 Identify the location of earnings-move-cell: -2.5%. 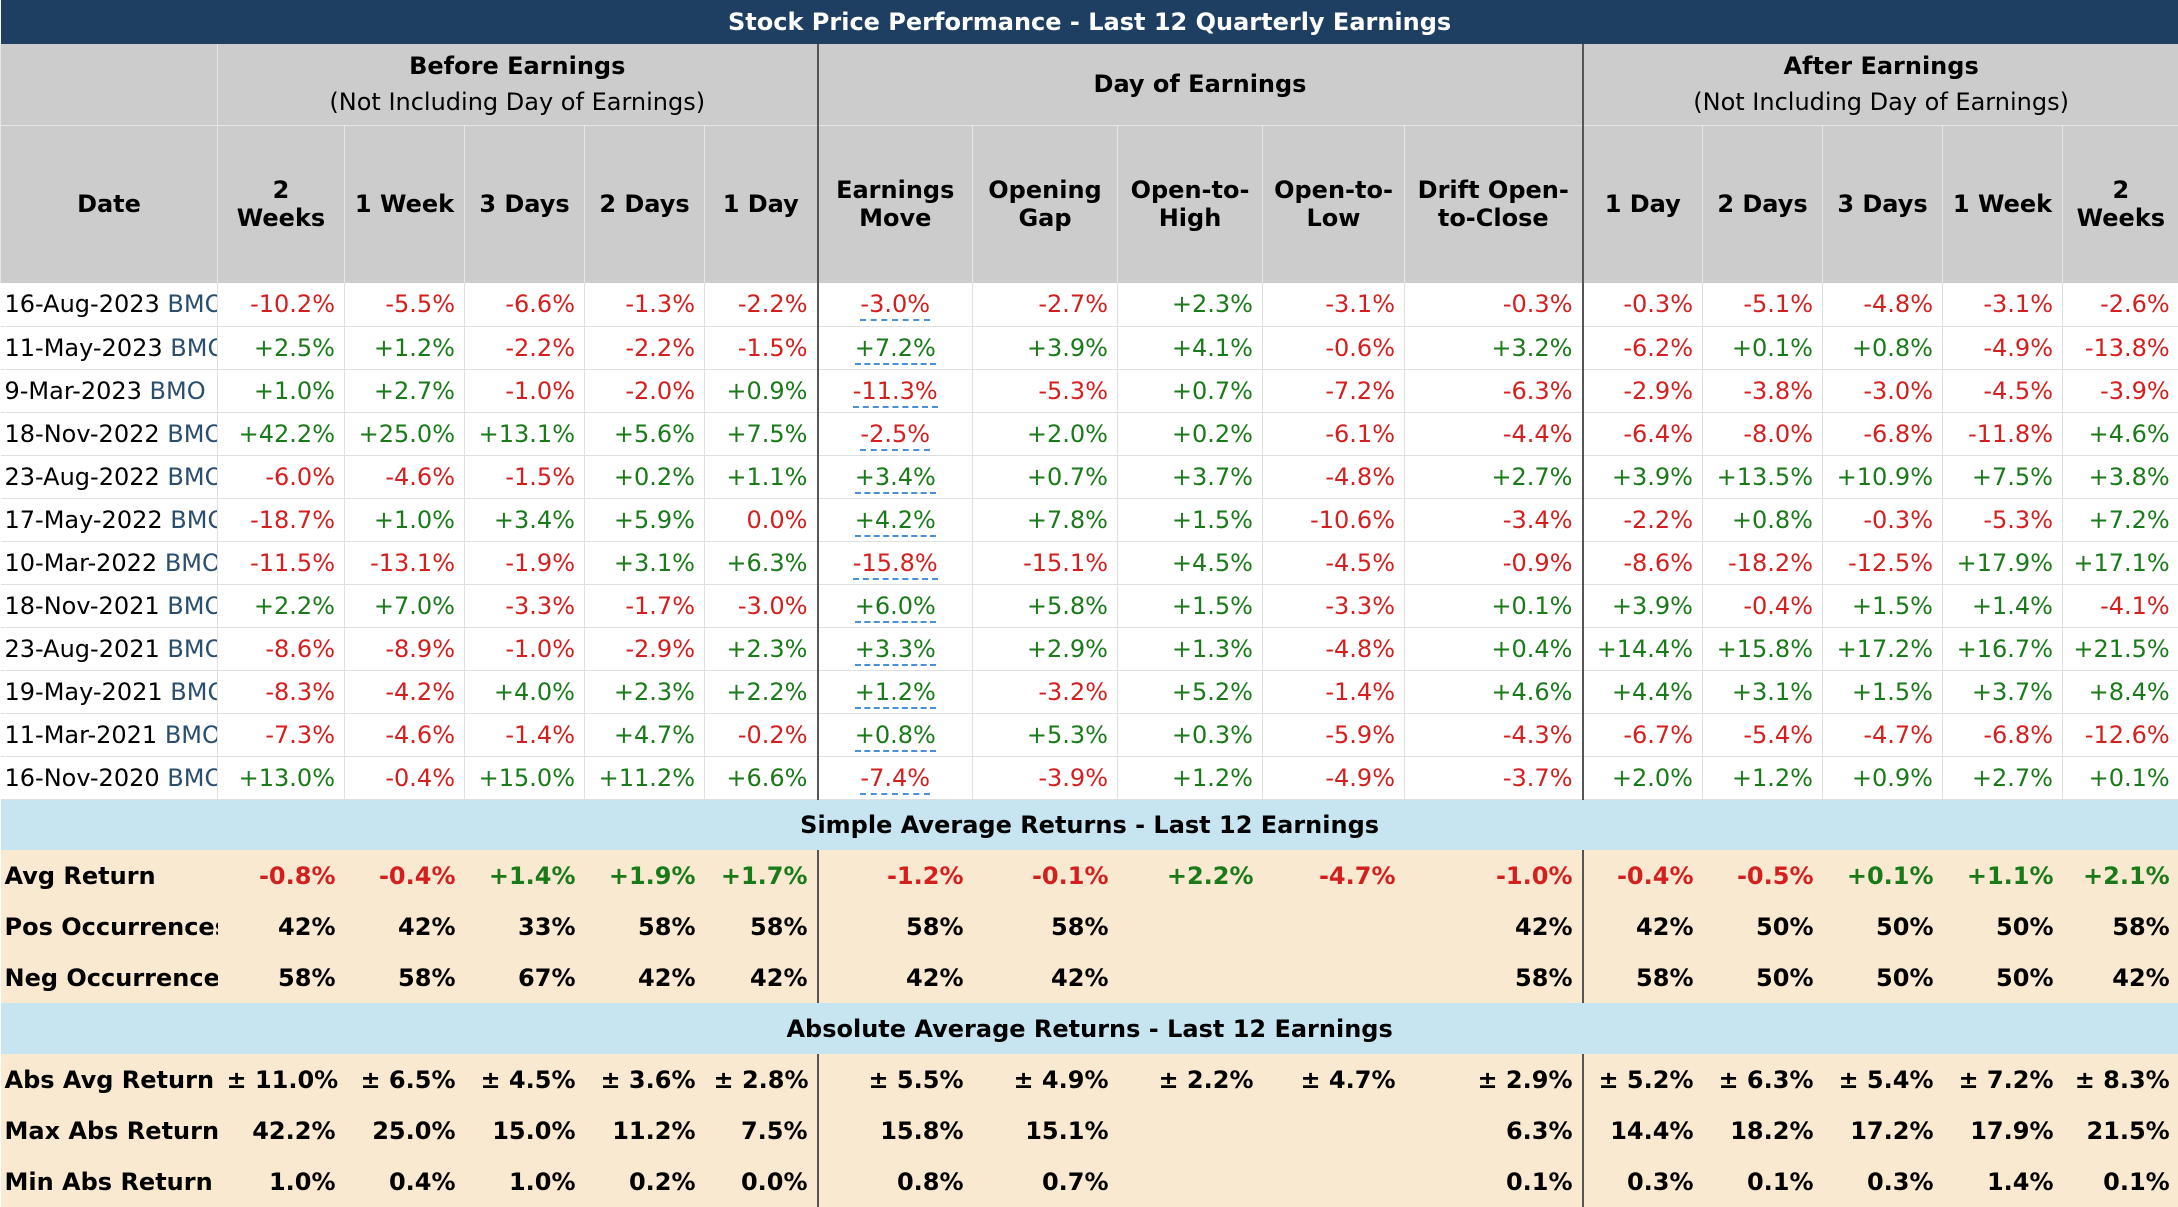
(895, 433).